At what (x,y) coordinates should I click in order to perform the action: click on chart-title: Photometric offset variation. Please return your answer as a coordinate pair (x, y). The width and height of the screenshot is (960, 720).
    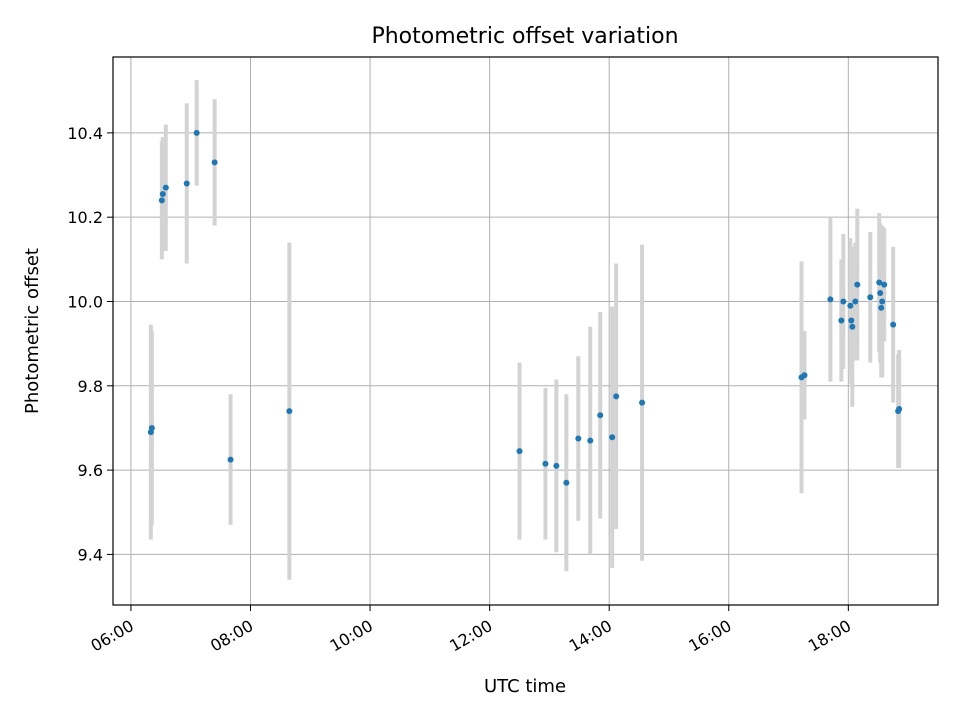
    Looking at the image, I should click on (524, 36).